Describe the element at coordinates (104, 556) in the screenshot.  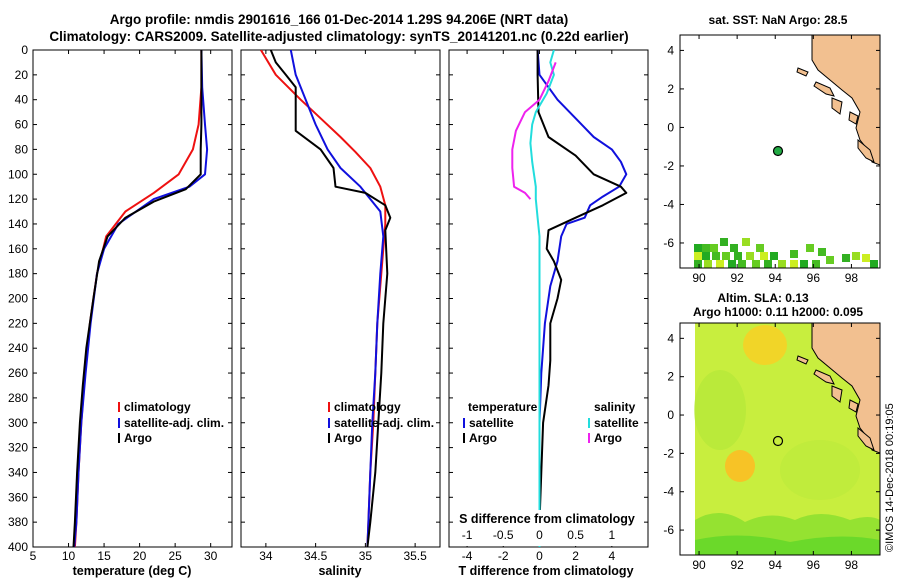
I see `x-tick-label: 15` at that location.